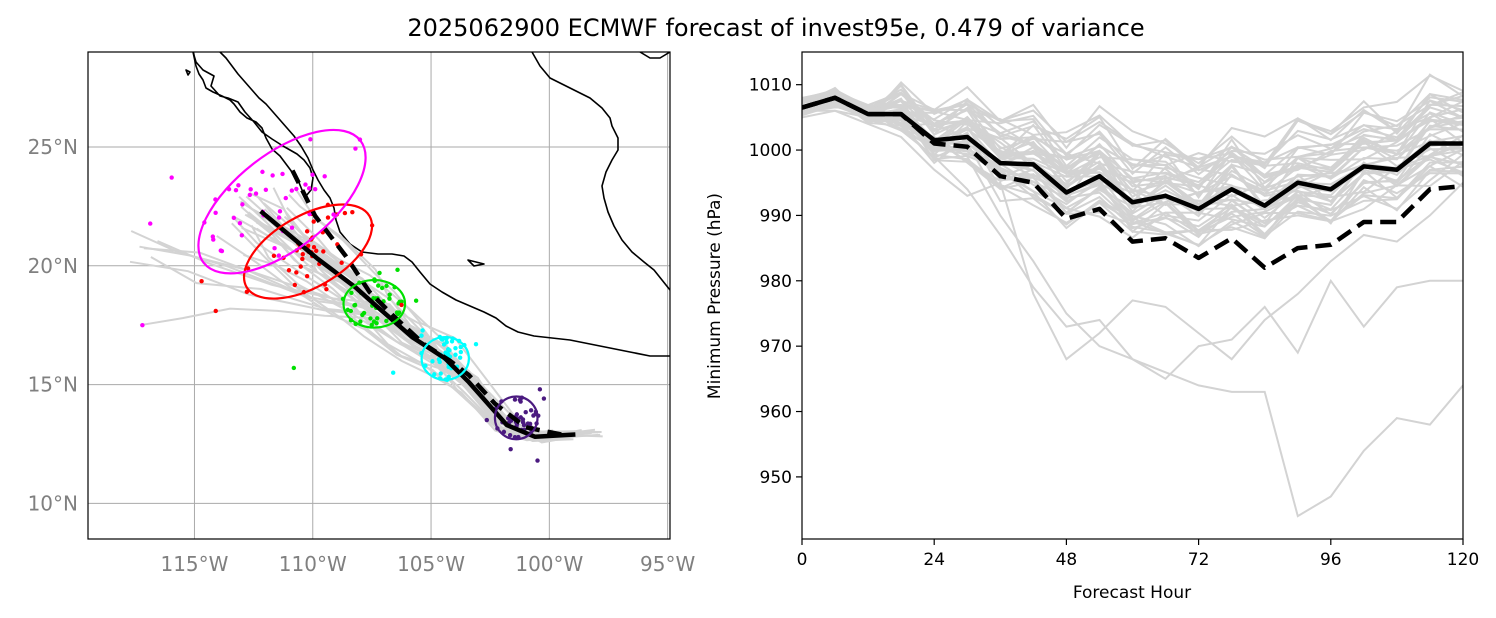  I want to click on y-tick-label: 1000, so click(770, 151).